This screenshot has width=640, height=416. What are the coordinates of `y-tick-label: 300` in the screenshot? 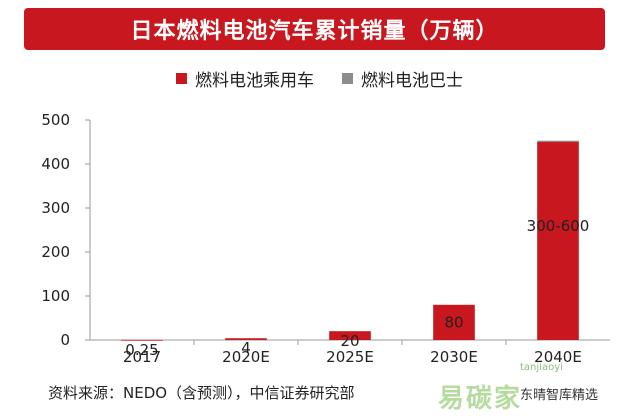 It's located at (55, 208).